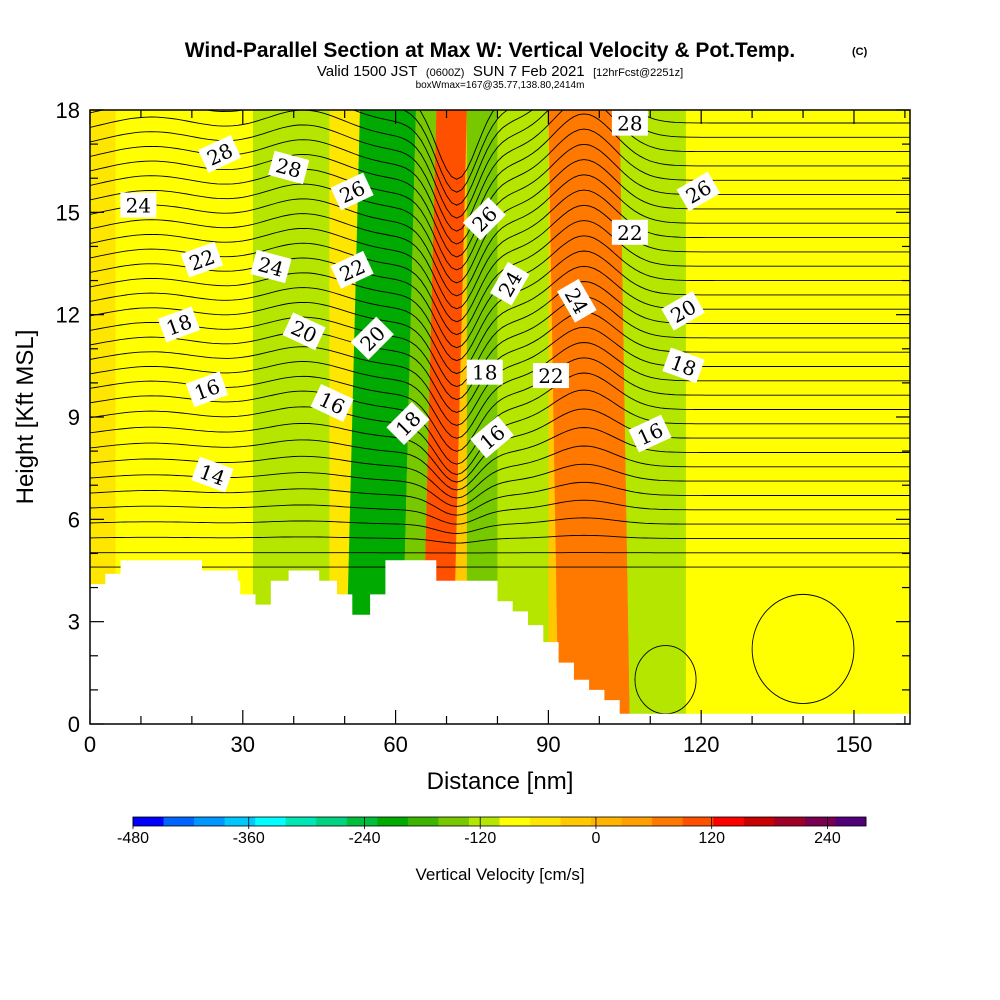 This screenshot has height=1000, width=1000. What do you see at coordinates (68, 315) in the screenshot?
I see `y-tick-label: 12` at bounding box center [68, 315].